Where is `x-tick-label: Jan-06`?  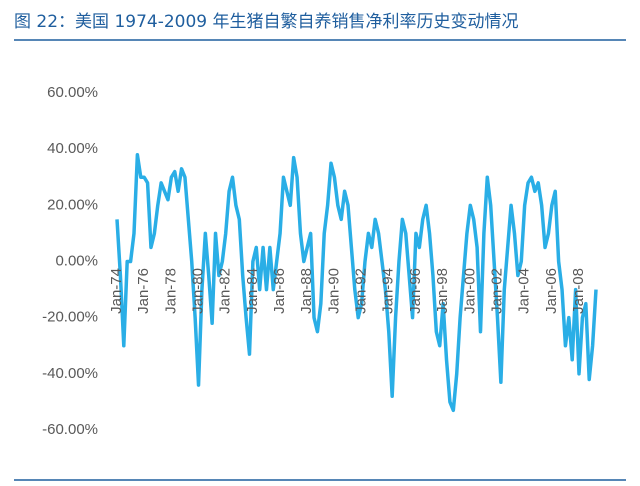
x-tick-label: Jan-06 is located at coordinates (551, 291).